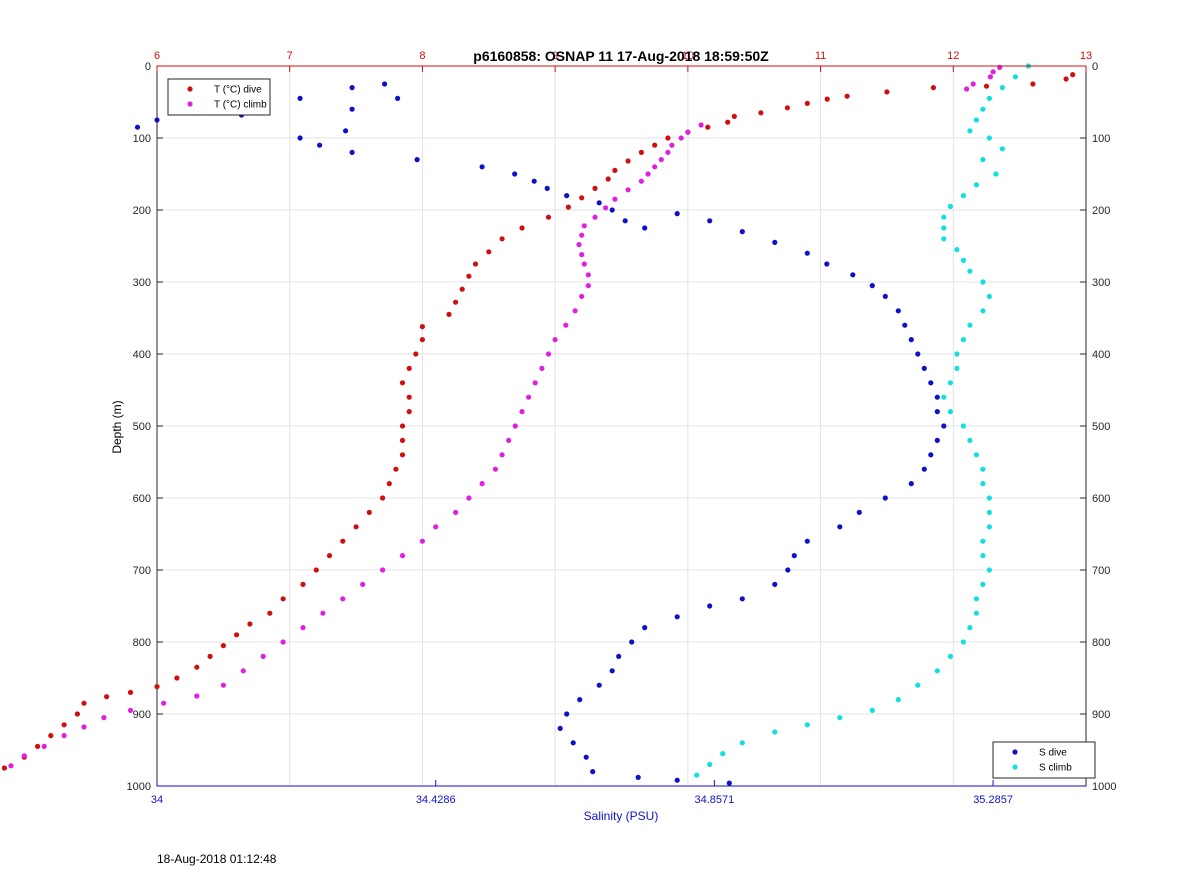  What do you see at coordinates (555, 56) in the screenshot?
I see `x-top-tick-label: 9` at bounding box center [555, 56].